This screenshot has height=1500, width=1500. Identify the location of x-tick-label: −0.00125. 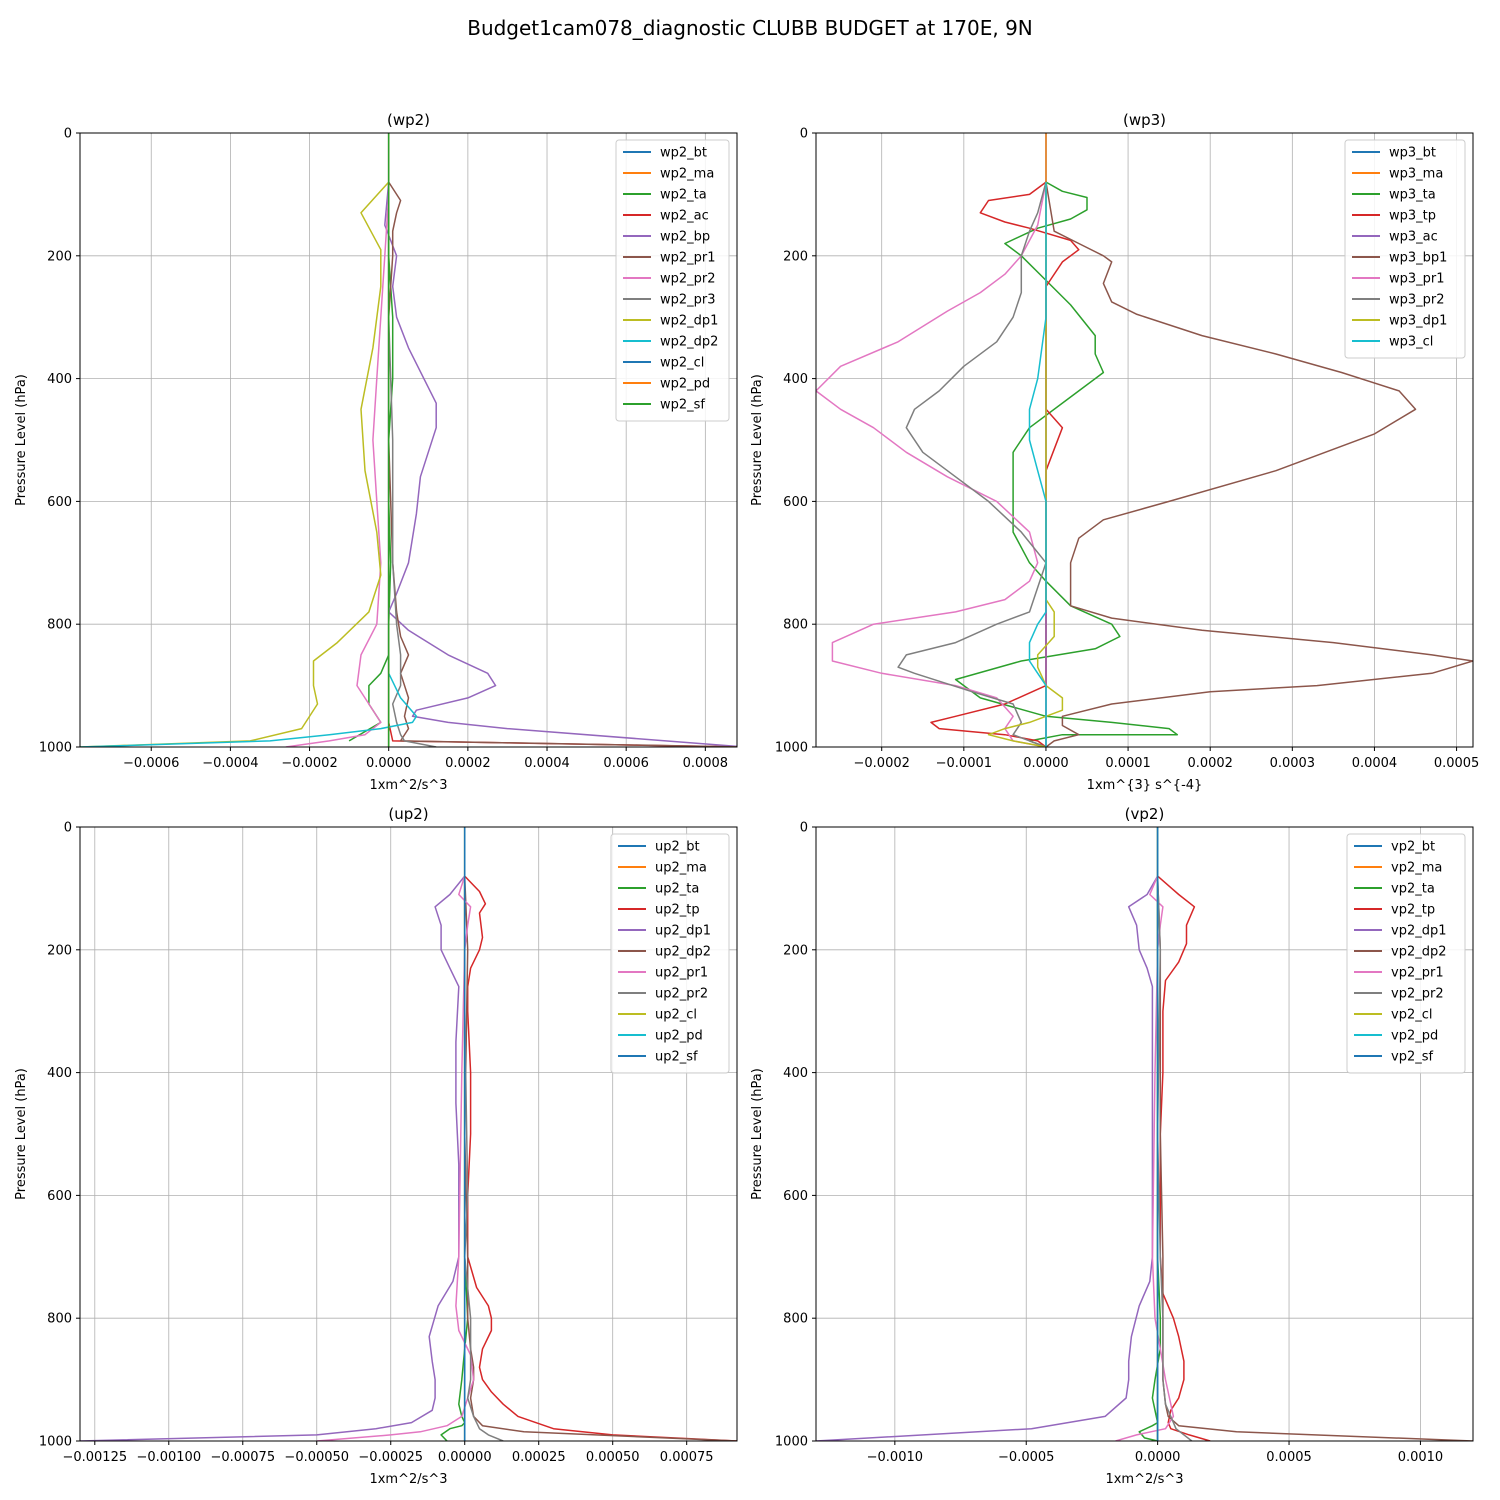
(94, 1457).